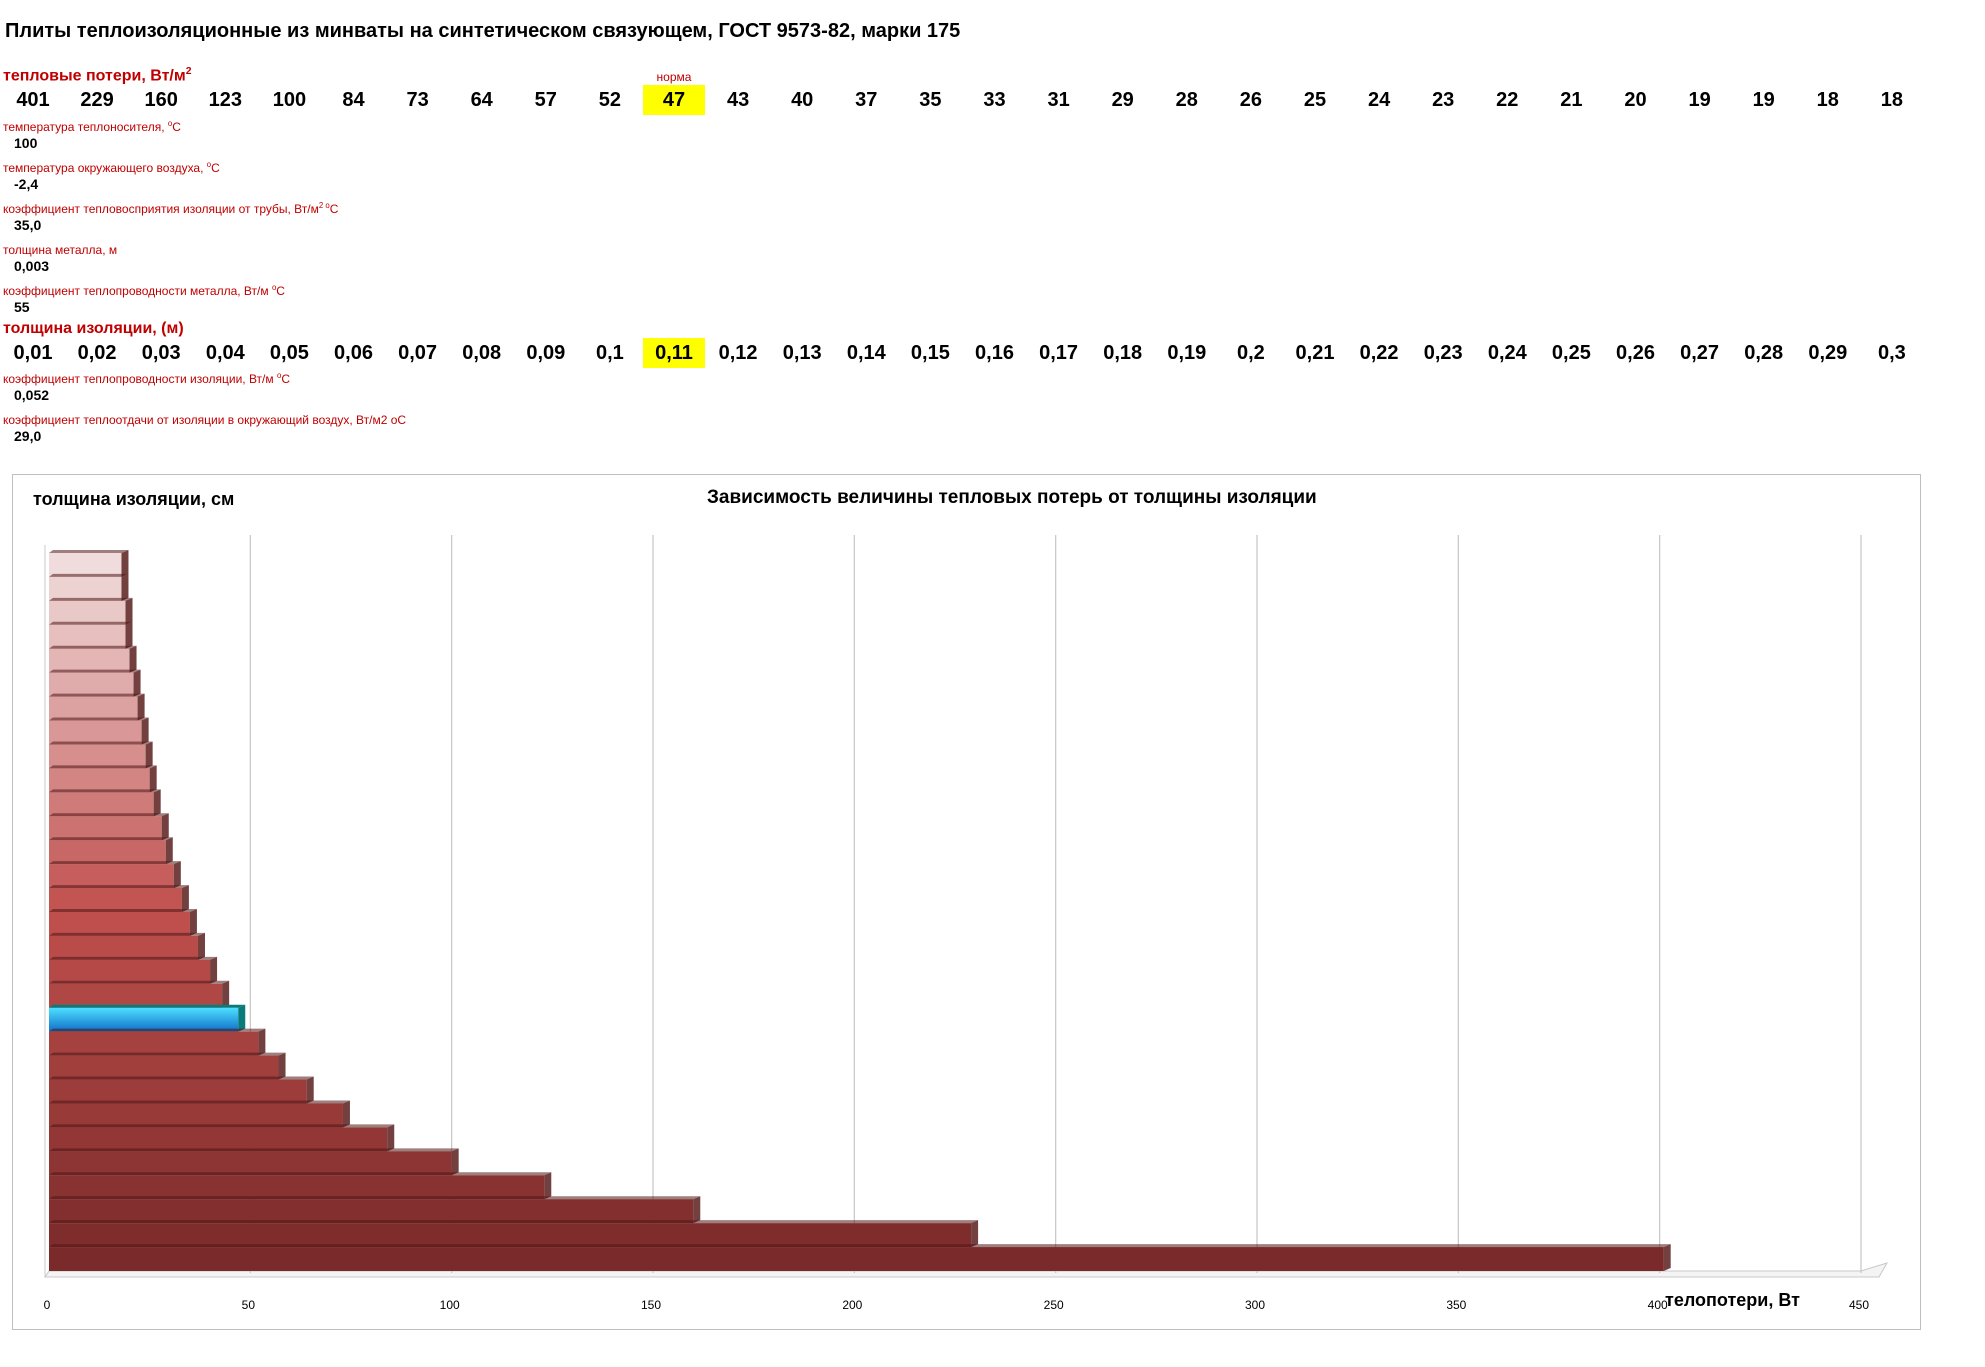  Describe the element at coordinates (651, 1305) in the screenshot. I see `chart-x-tick-label: 150` at that location.